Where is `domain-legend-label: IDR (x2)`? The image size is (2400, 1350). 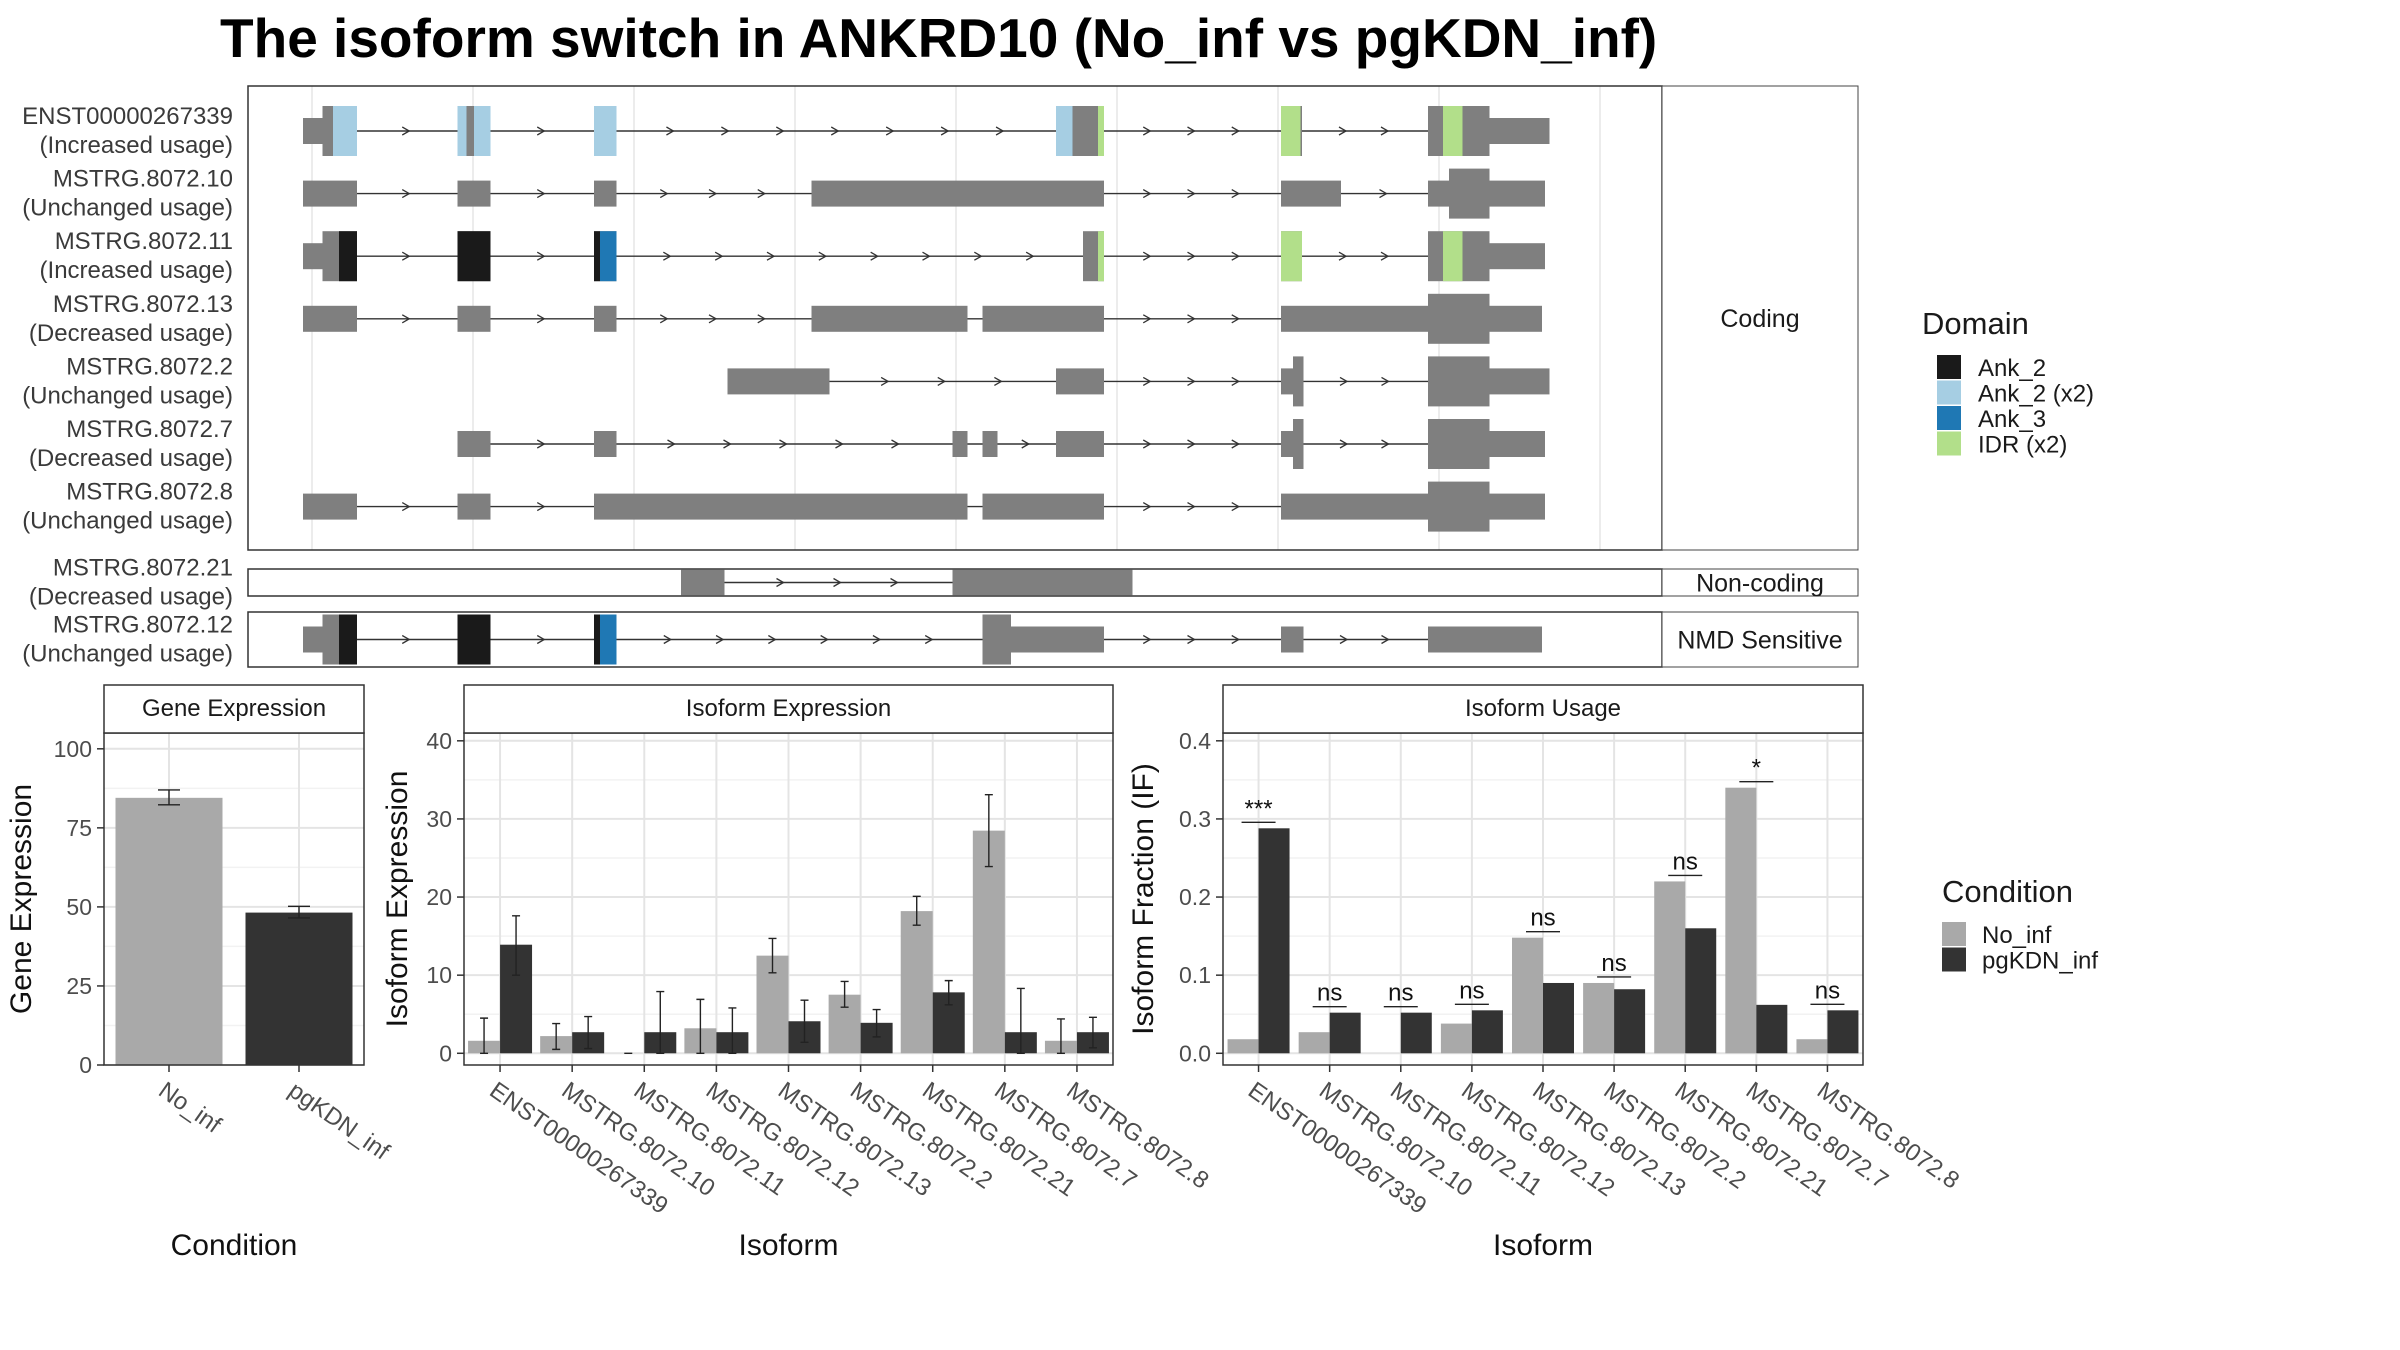 domain-legend-label: IDR (x2) is located at coordinates (2022, 445).